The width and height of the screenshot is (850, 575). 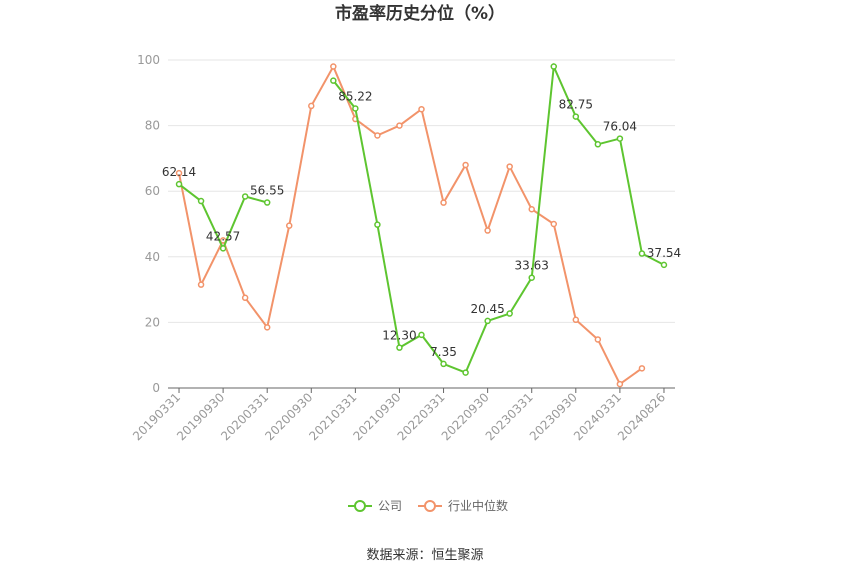 What do you see at coordinates (576, 105) in the screenshot?
I see `data-label: 82.75` at bounding box center [576, 105].